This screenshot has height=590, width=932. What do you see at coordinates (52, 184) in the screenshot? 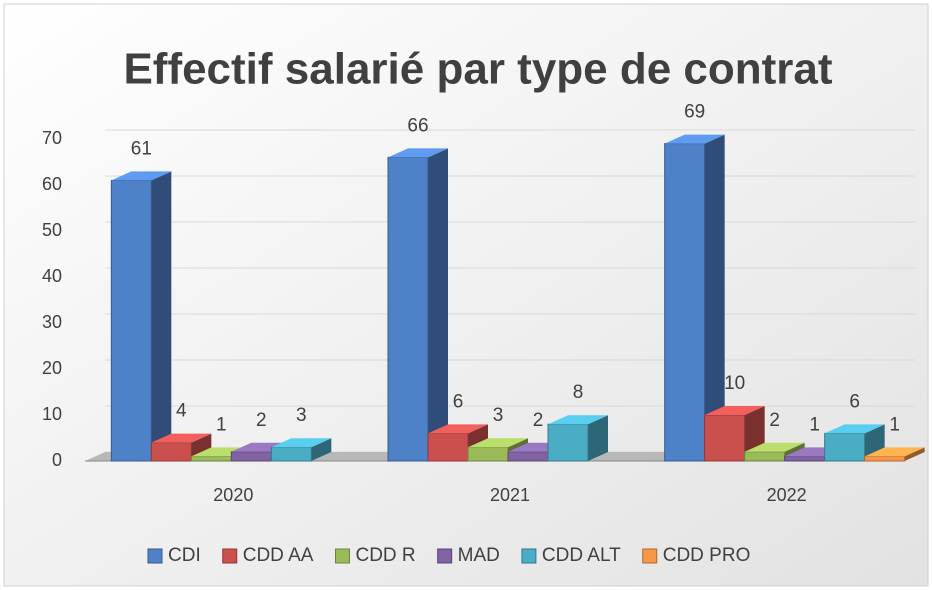
I see `y-tick-label: 60` at bounding box center [52, 184].